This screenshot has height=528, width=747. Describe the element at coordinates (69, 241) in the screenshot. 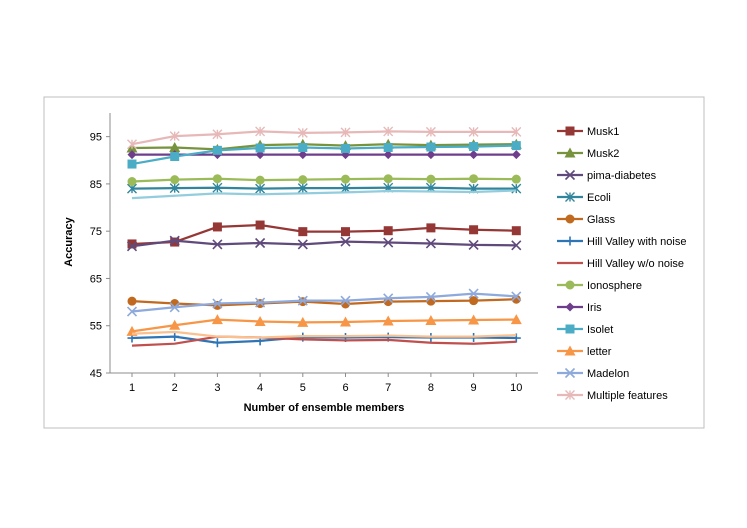

I see `y-axis-title: Accuracy` at that location.